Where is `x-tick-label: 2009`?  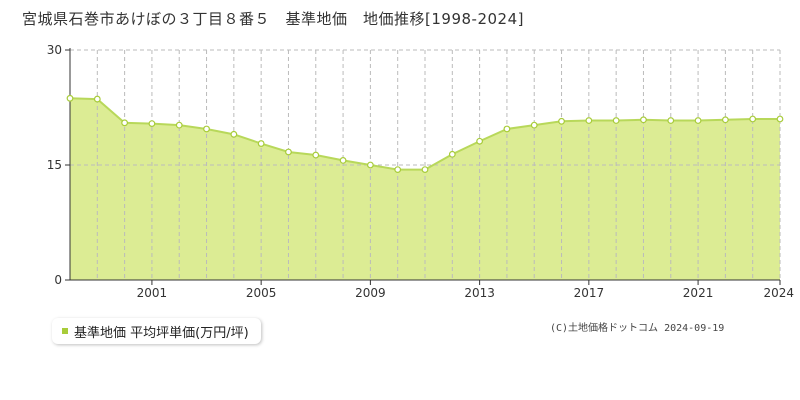
x-tick-label: 2009 is located at coordinates (370, 293).